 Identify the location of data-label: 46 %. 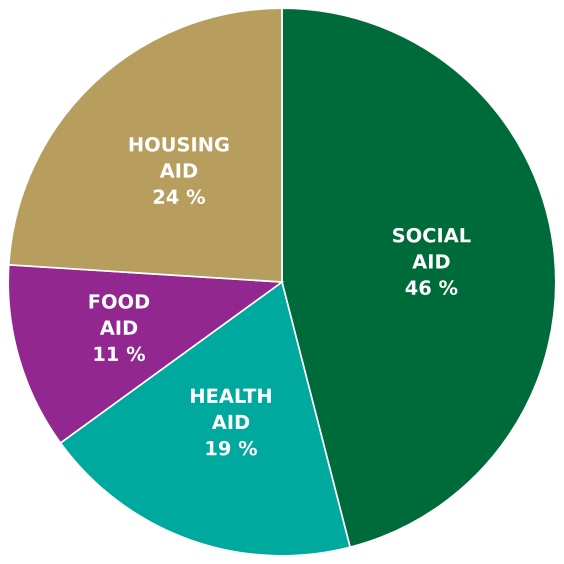
(432, 287).